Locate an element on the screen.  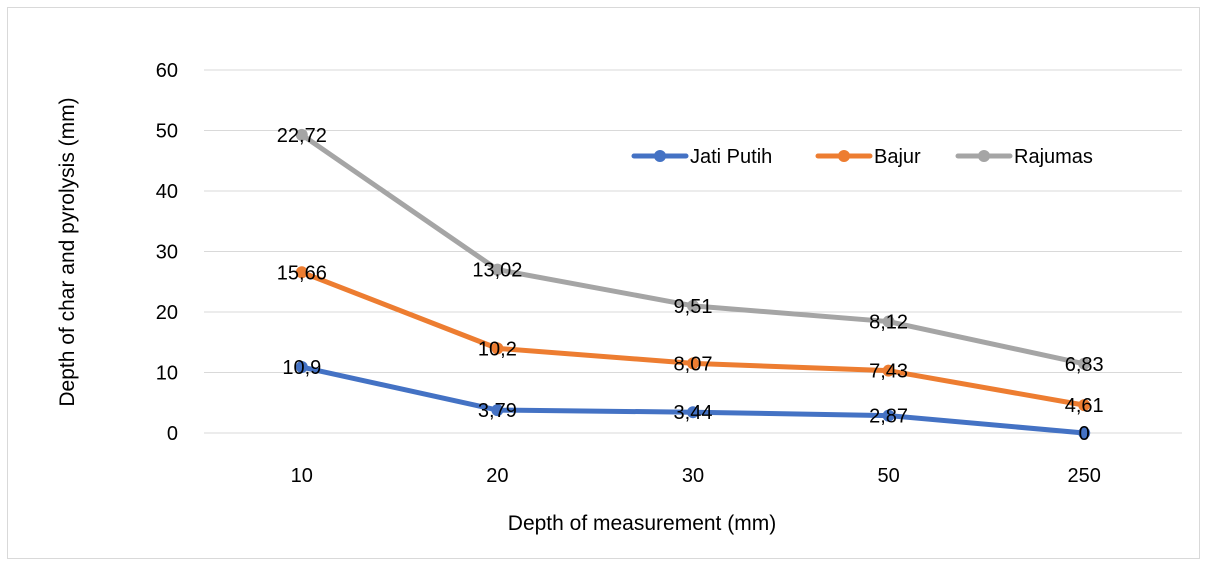
y-tick-label: 60 is located at coordinates (167, 71).